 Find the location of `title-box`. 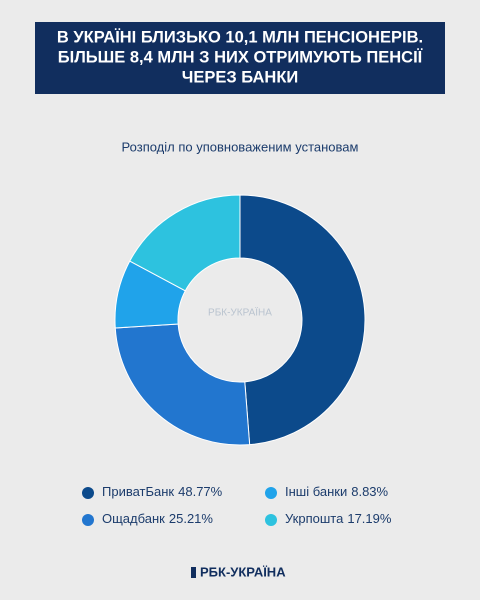

title-box is located at coordinates (240, 58).